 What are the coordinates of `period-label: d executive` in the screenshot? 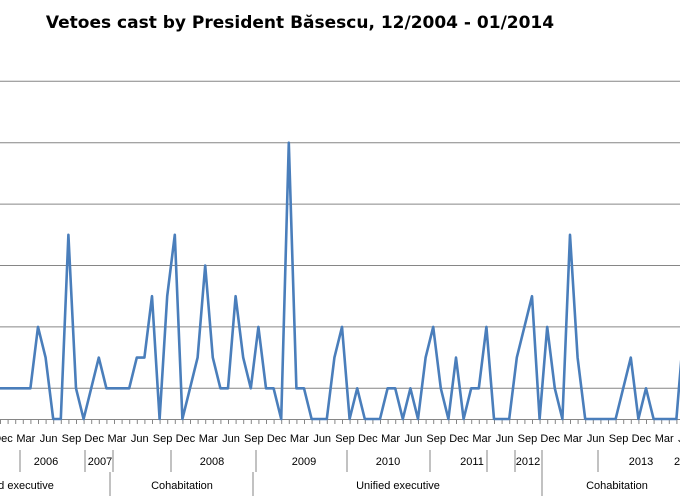 It's located at (27, 486).